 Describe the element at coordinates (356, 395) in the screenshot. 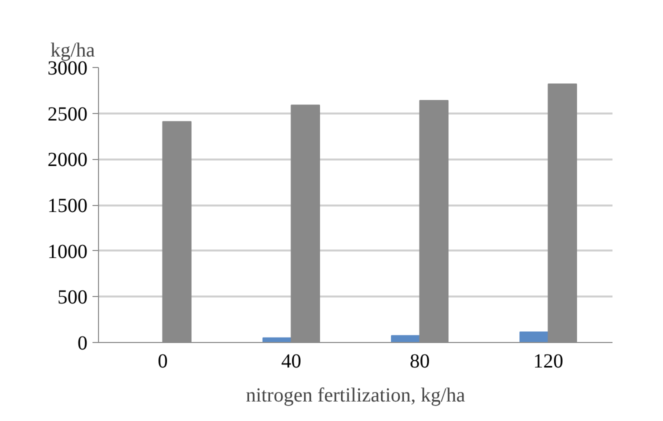

I see `x-axis-title: nitrogen fertilization, kg/ha` at that location.